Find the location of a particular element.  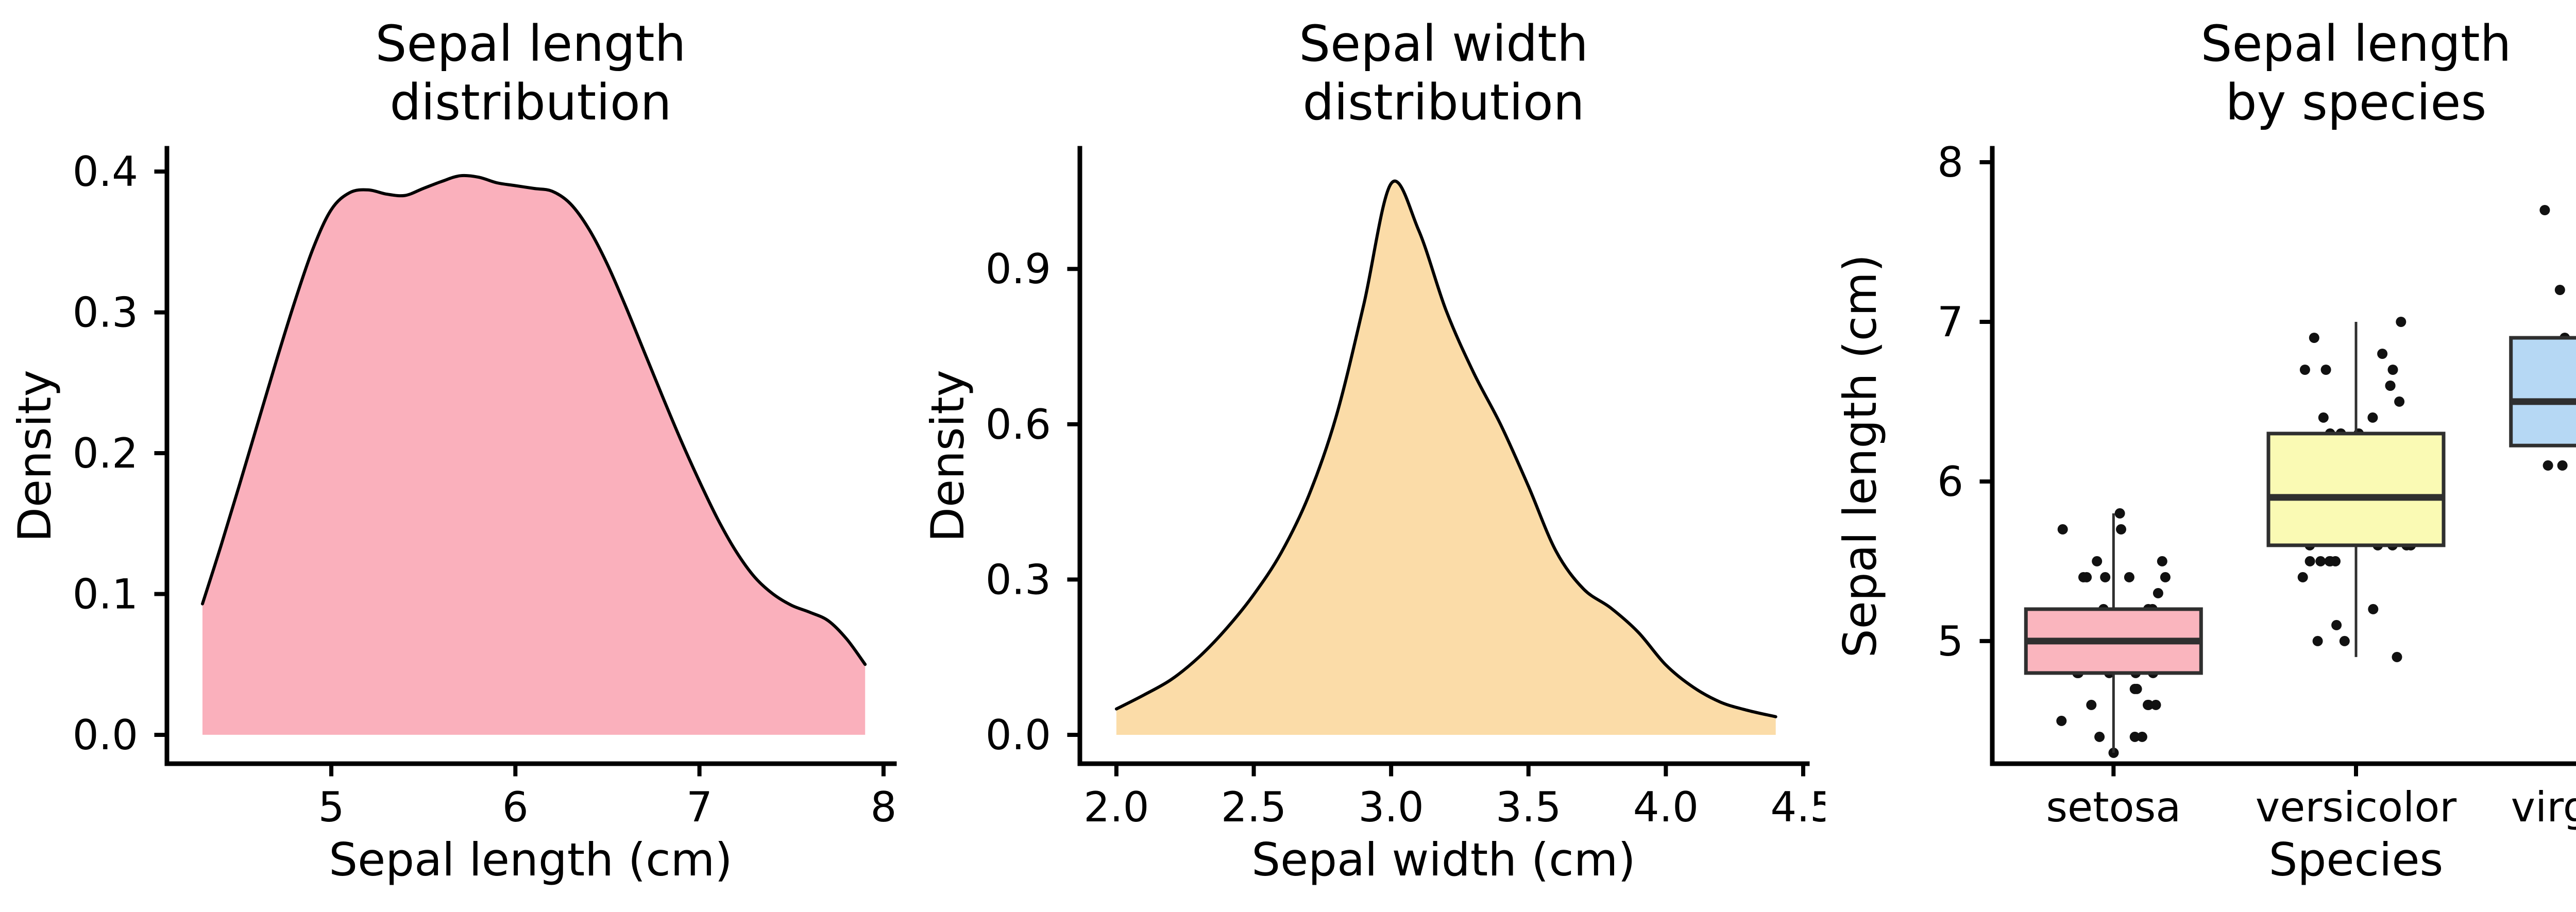

y-axis-tick-label: 0.1 is located at coordinates (105, 594).